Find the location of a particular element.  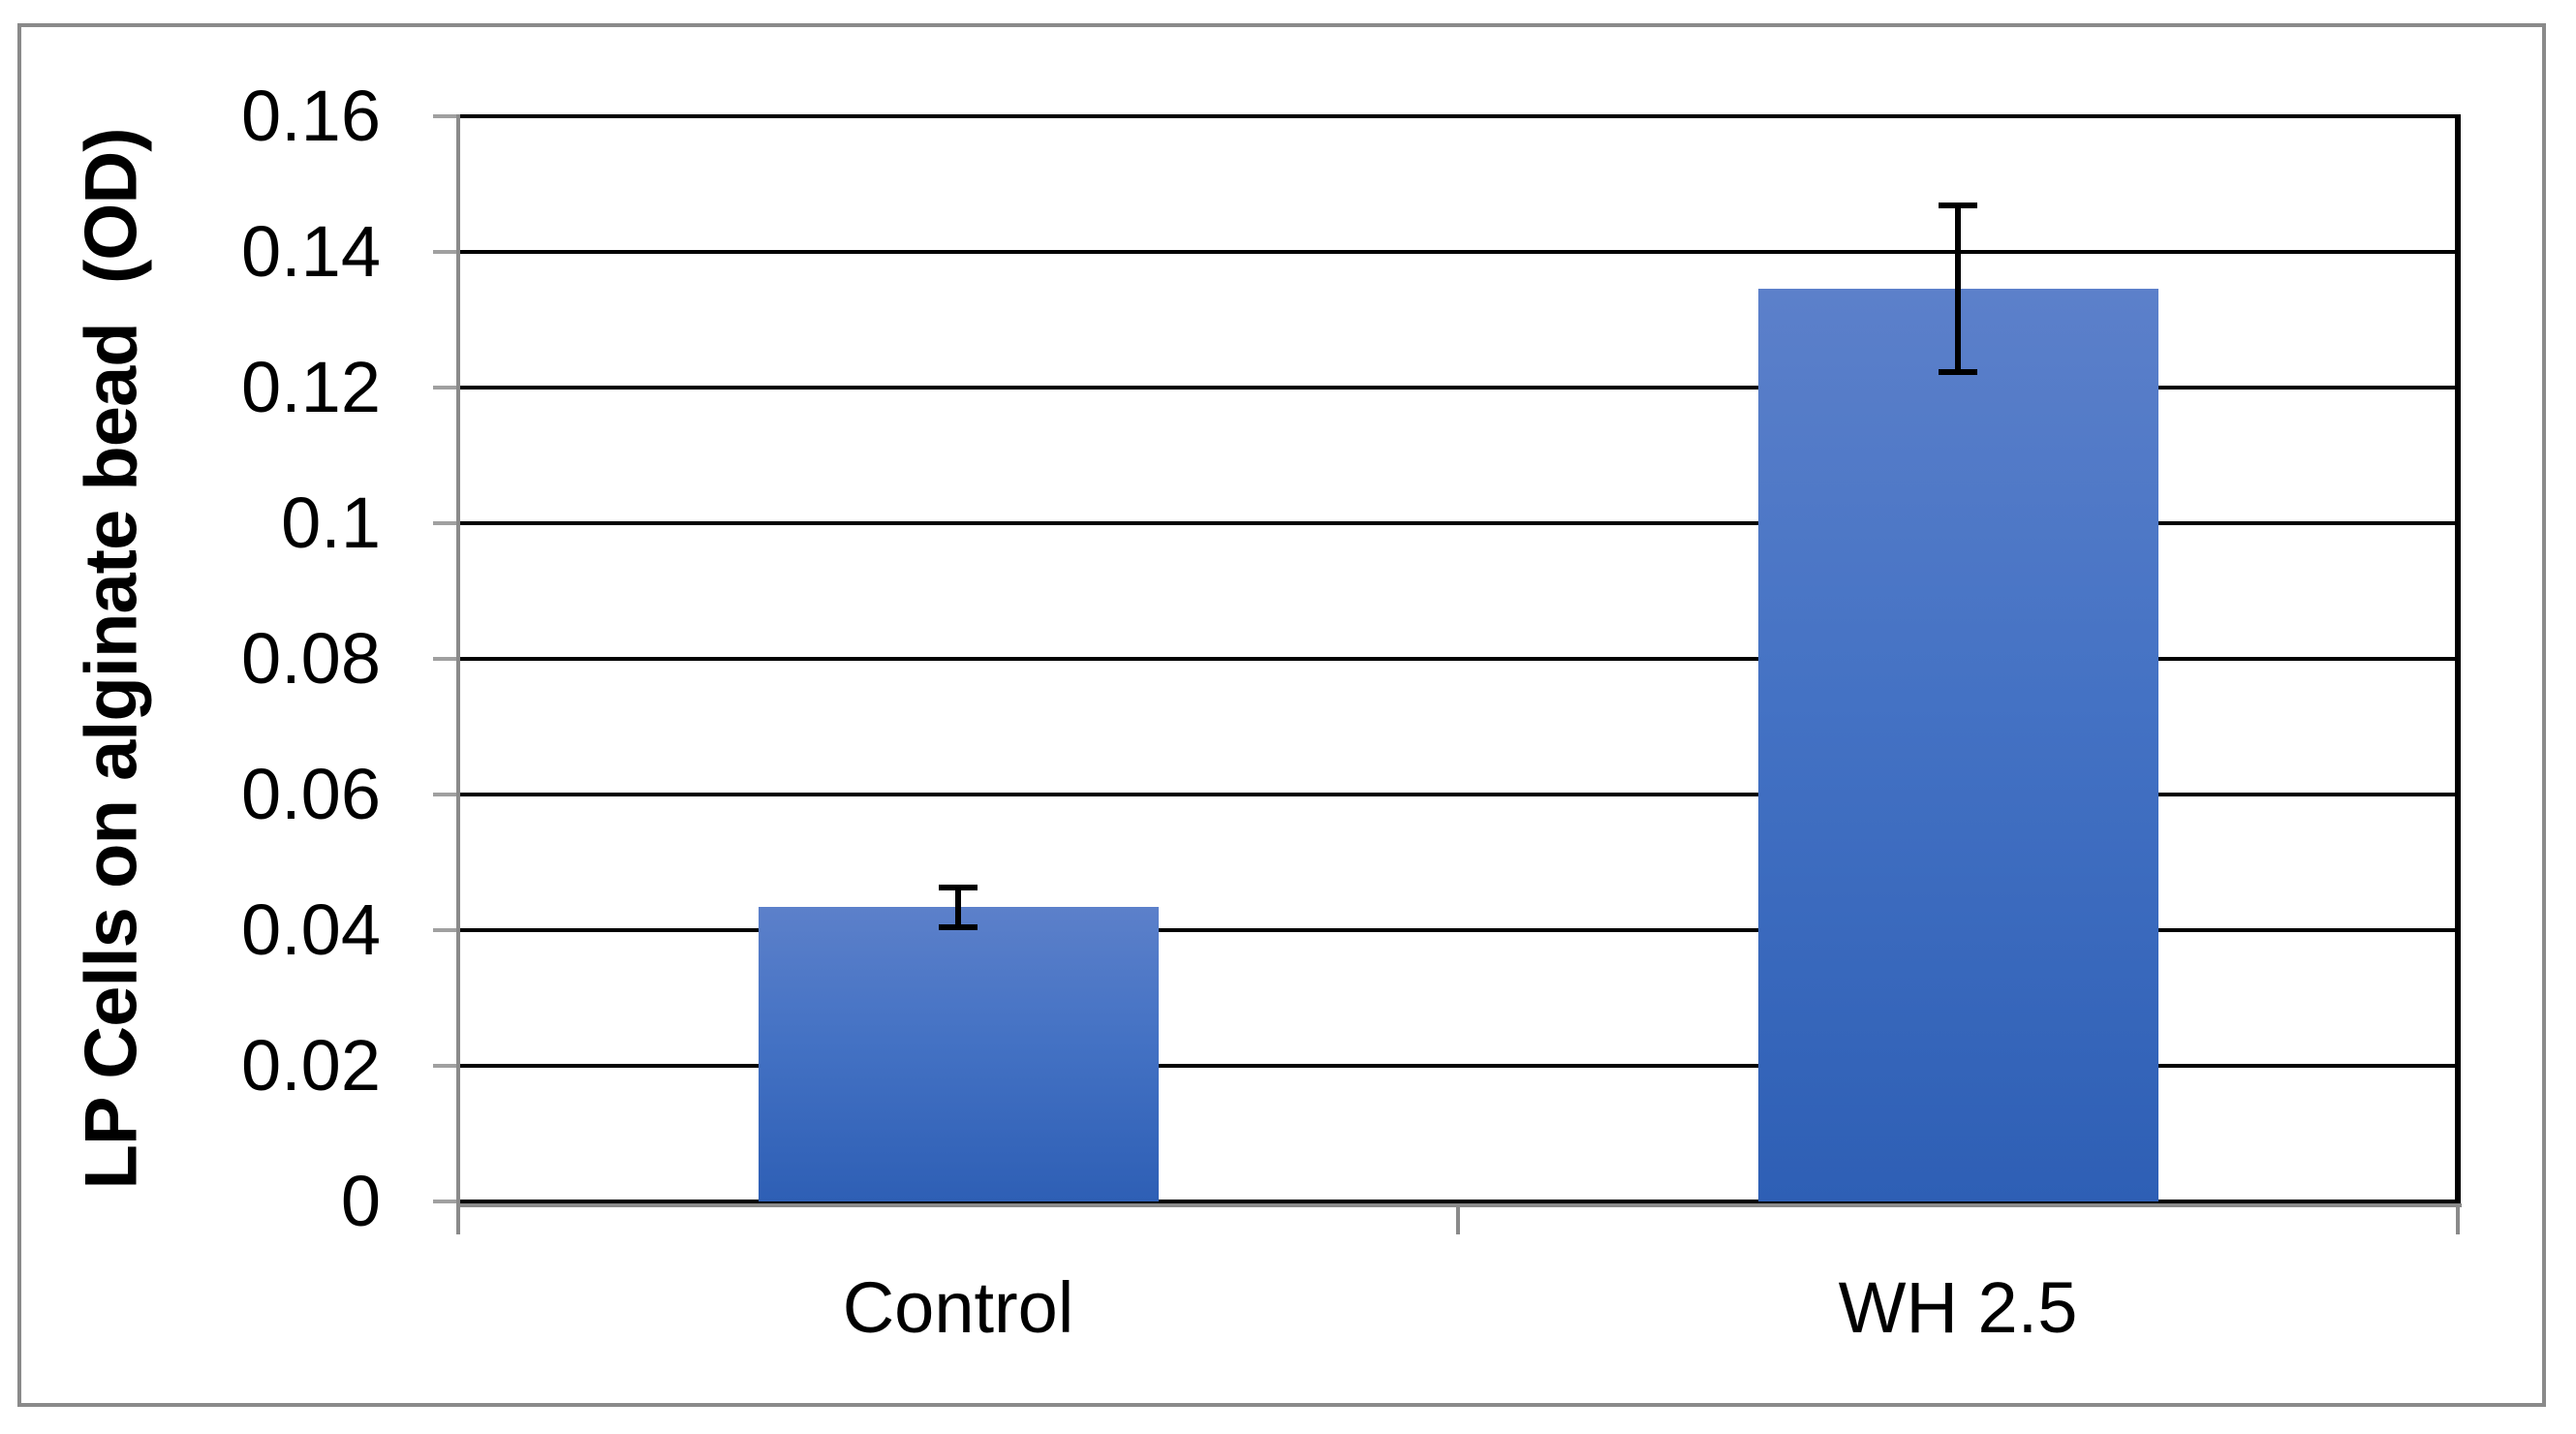

gridline-0.14 is located at coordinates (1459, 252).